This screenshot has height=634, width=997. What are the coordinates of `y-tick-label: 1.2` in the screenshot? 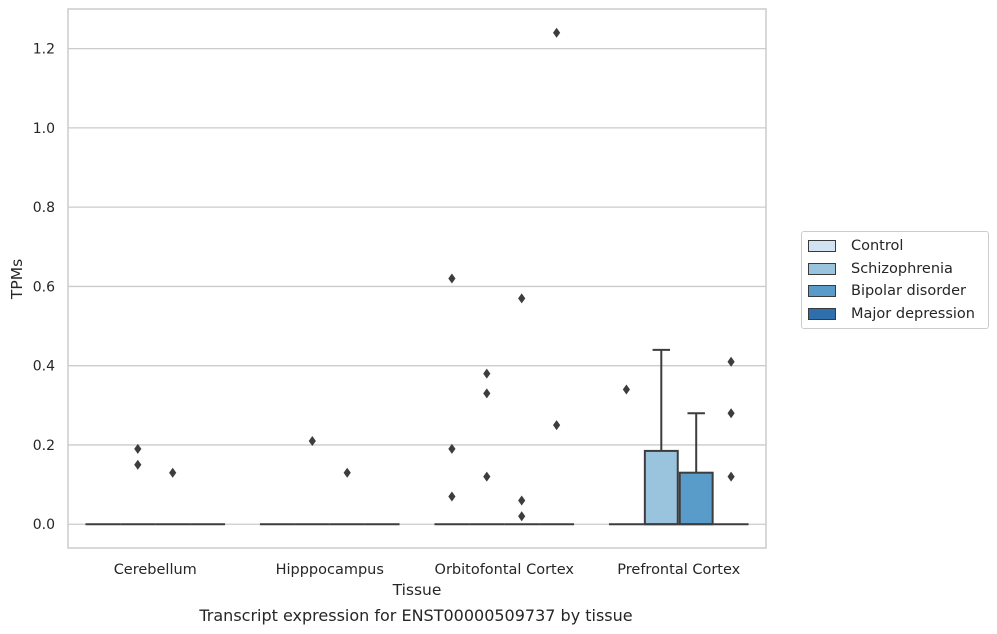 It's located at (44, 50).